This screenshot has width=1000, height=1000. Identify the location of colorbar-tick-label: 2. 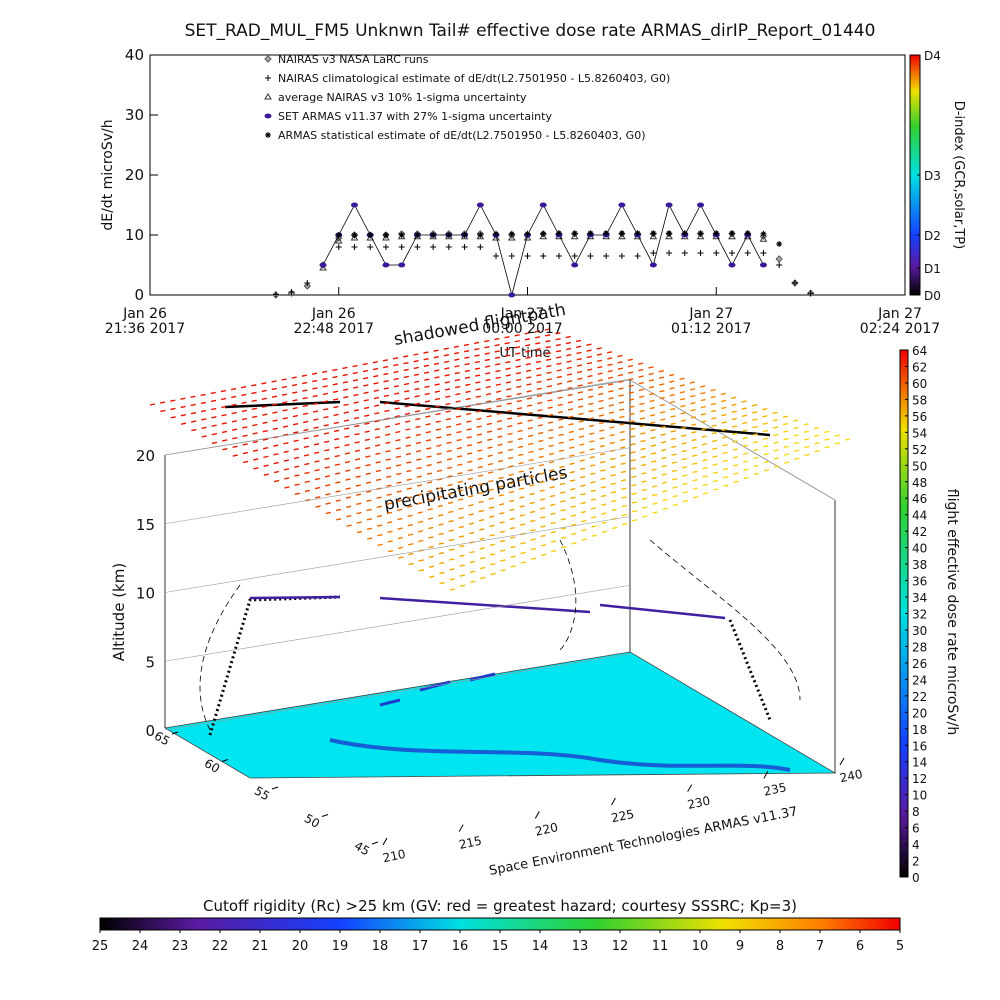
(916, 862).